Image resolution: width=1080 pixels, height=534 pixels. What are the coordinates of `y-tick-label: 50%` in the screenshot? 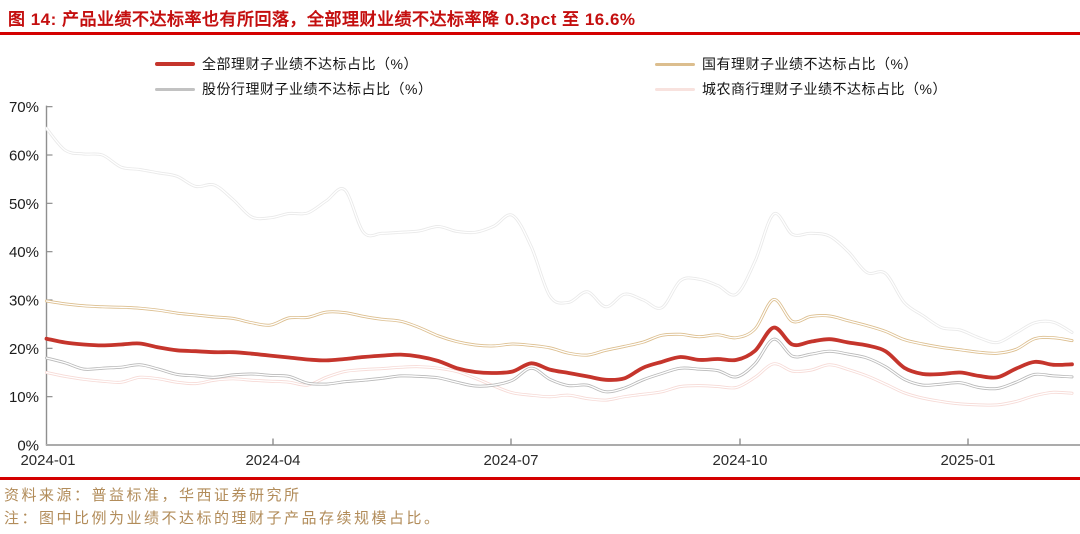 It's located at (24, 204).